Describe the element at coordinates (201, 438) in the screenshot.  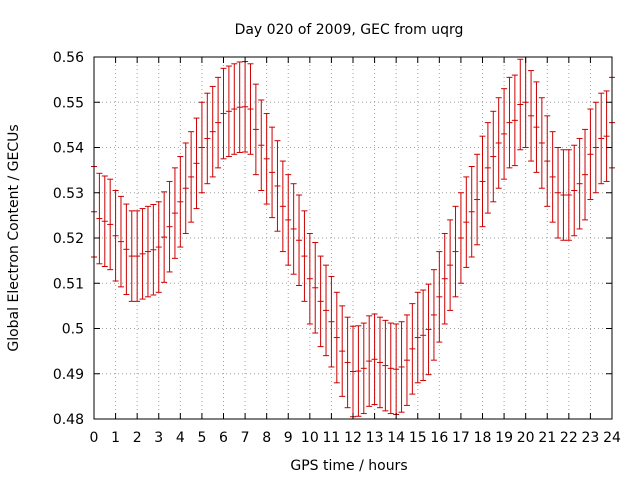
I see `x-tick-label: 5` at that location.